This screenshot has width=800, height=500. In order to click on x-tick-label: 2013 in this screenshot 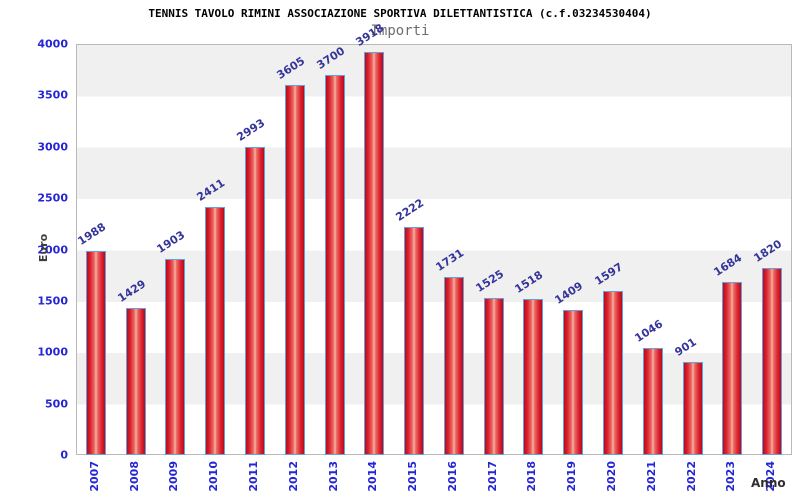, I will do `click(333, 476)`.